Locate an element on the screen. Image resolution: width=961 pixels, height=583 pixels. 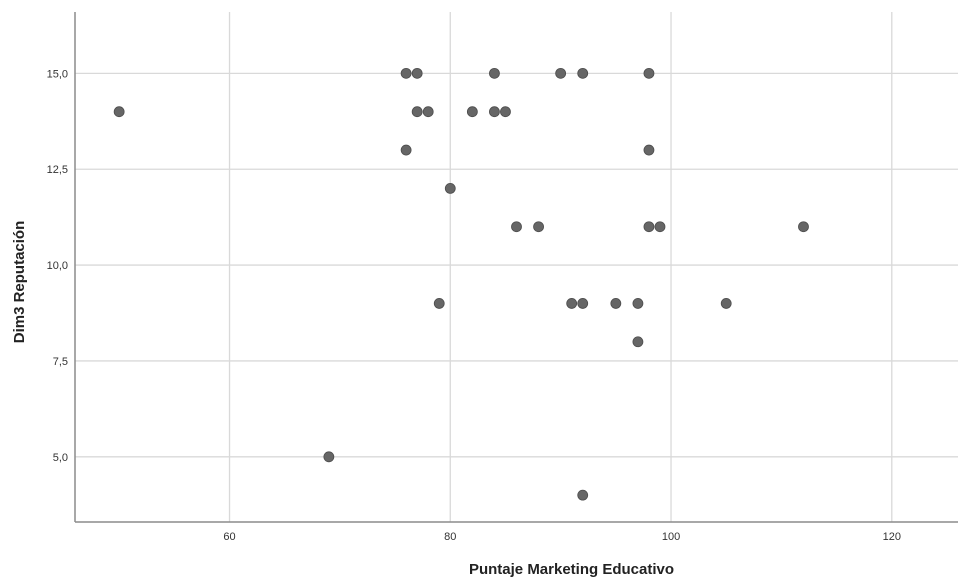
y-tick-label: 10,0 is located at coordinates (57, 266).